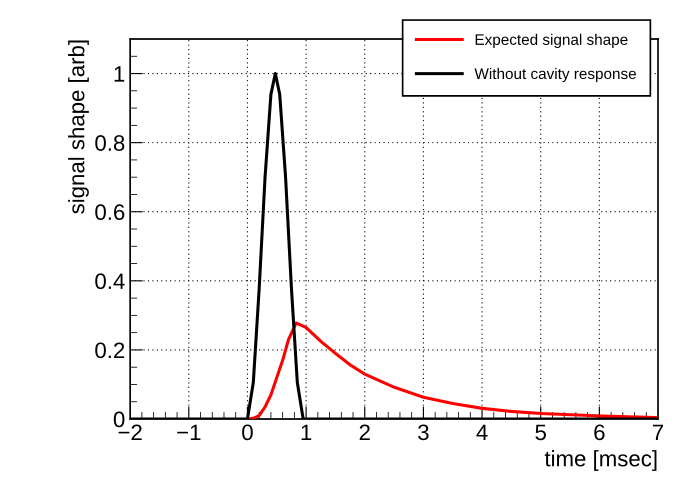 The height and width of the screenshot is (491, 685). Describe the element at coordinates (109, 143) in the screenshot. I see `y-tick-label: 0.8` at that location.